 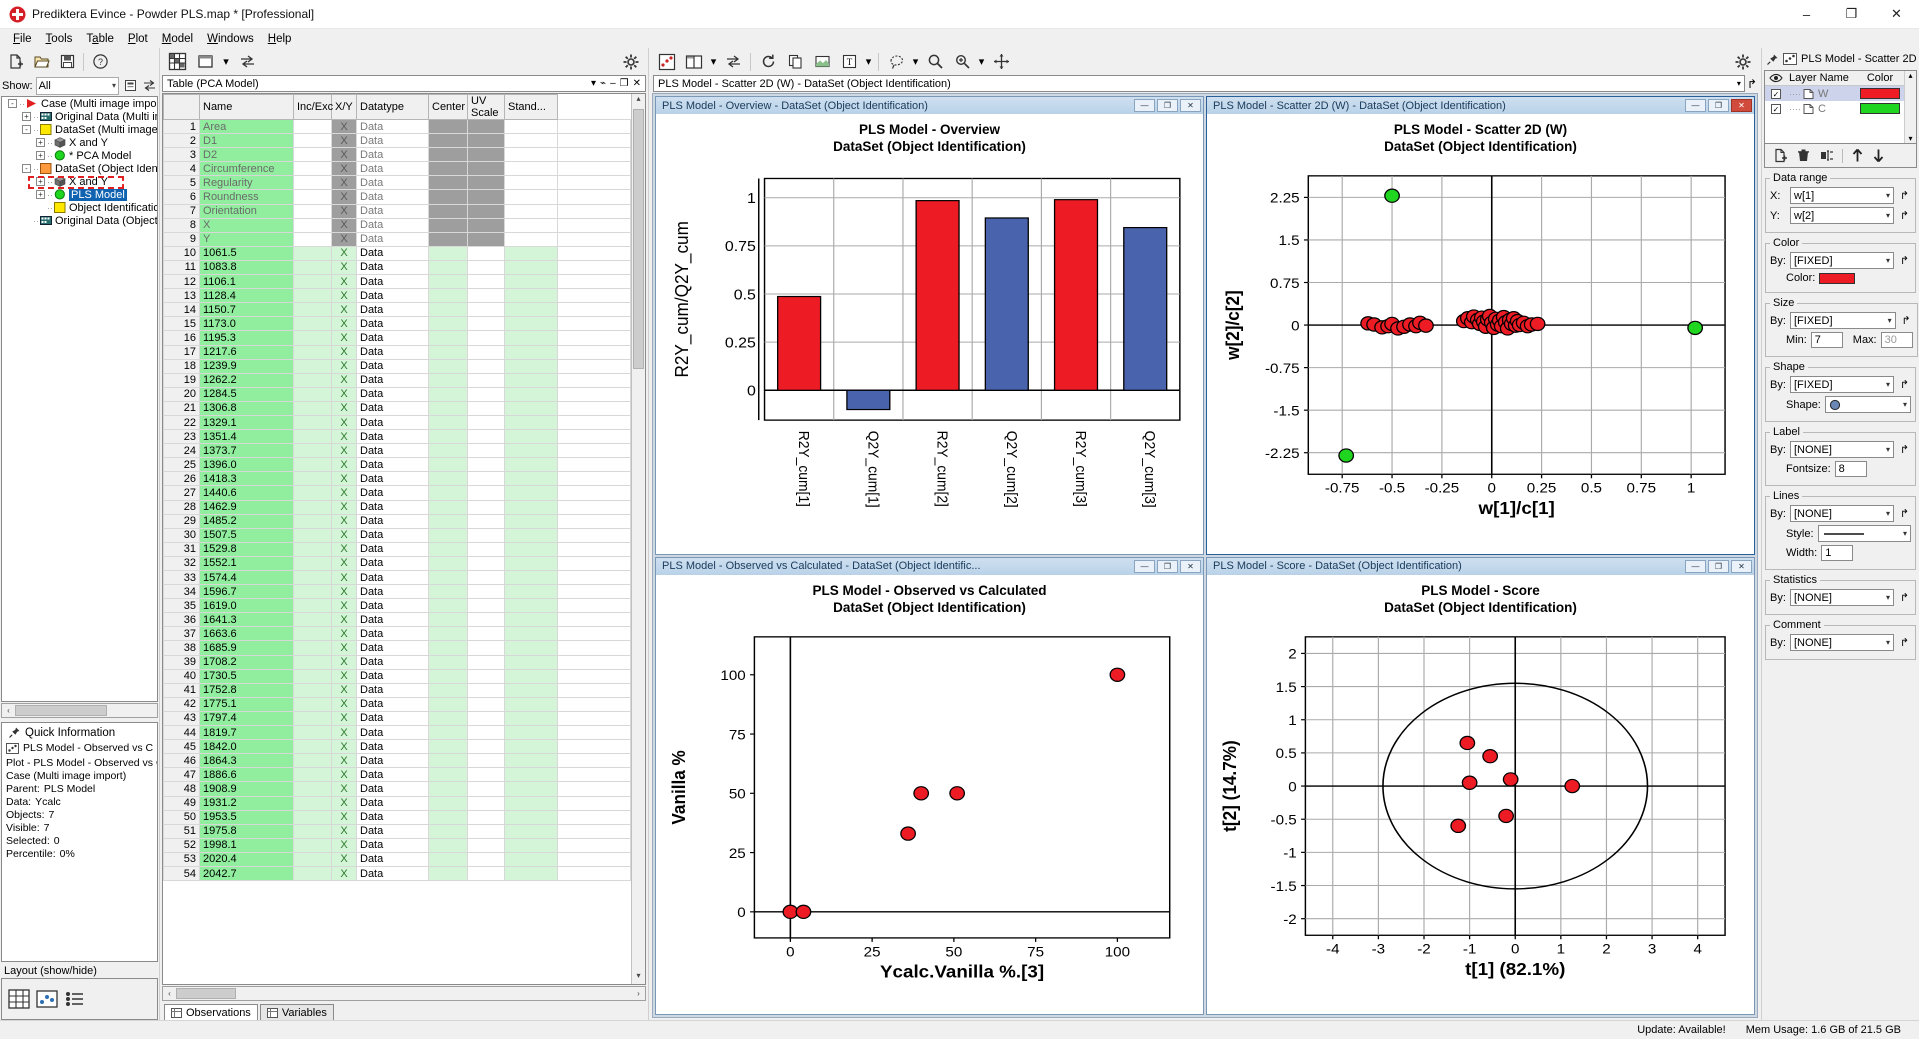 I want to click on tree-item: - ·· Case (Multi image import), so click(x=79, y=103).